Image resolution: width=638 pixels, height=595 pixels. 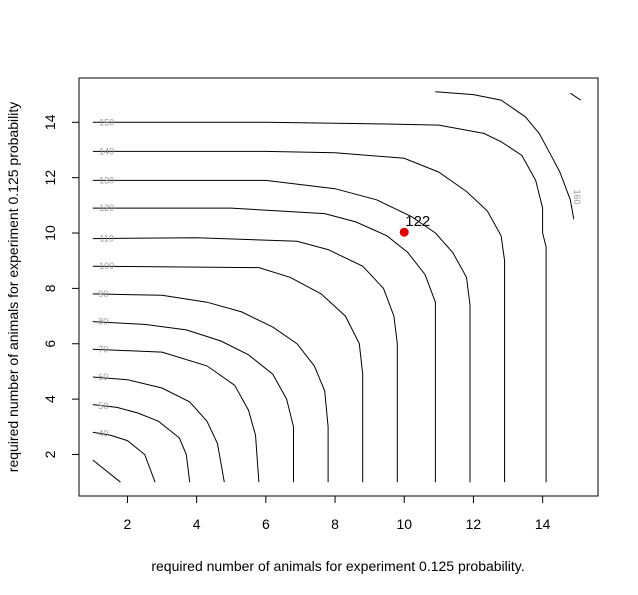 I want to click on x-tick-label-8: 8, so click(x=335, y=524).